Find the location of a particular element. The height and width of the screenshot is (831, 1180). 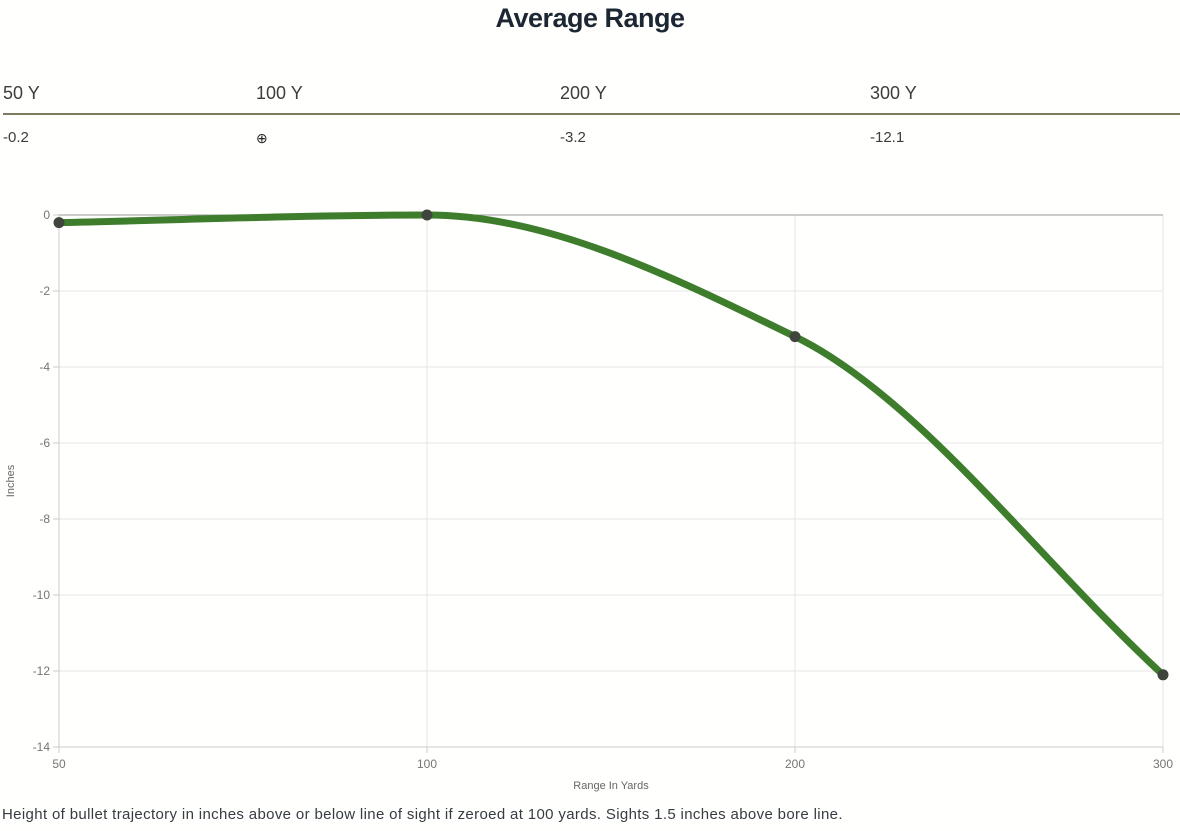

y-tick-label: -14 is located at coordinates (42, 747).